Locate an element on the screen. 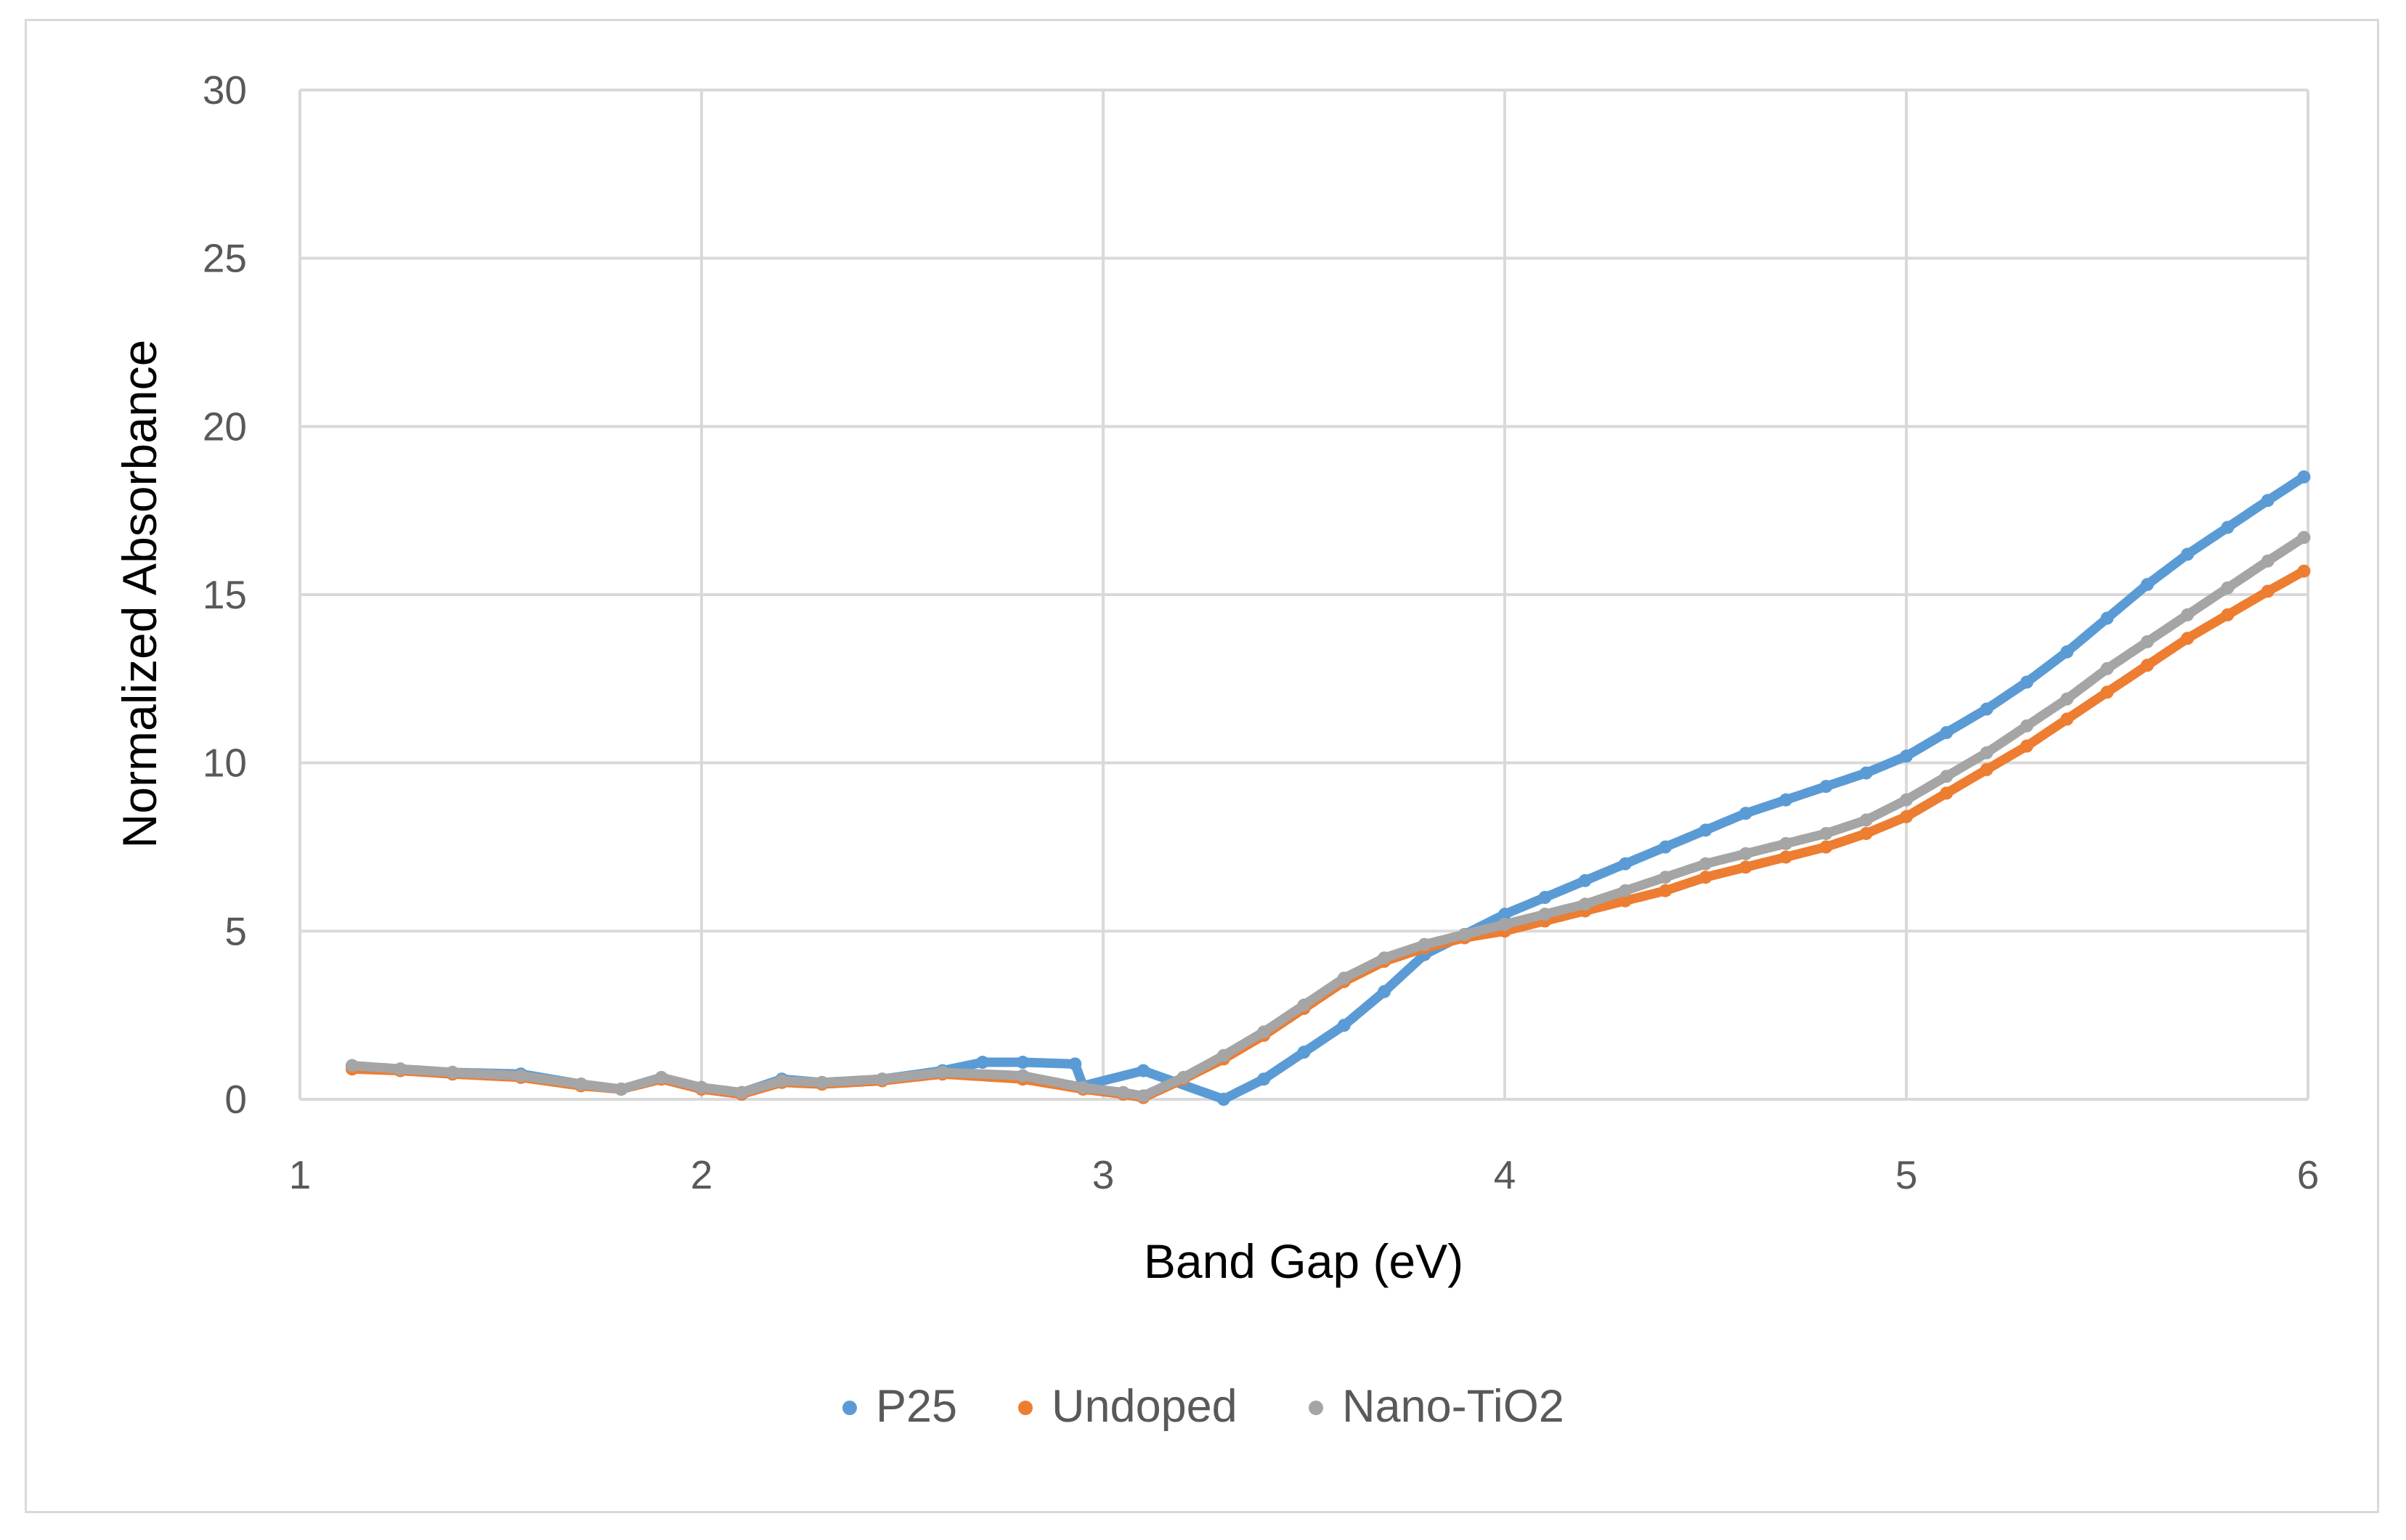 Image resolution: width=2406 pixels, height=1540 pixels. y-tick-label: 15 is located at coordinates (225, 594).